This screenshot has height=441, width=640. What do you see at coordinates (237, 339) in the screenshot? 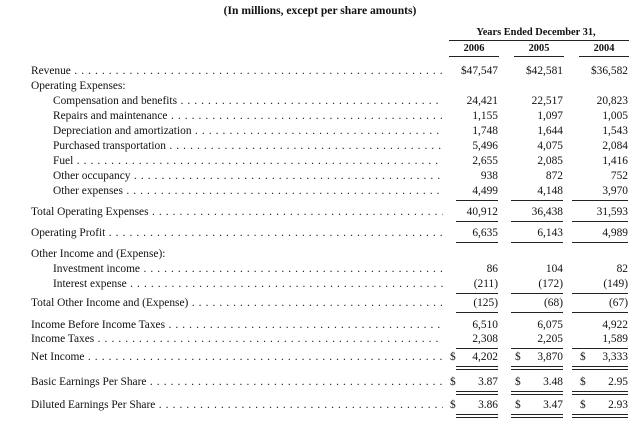
I see `row-label: Income Taxes` at bounding box center [237, 339].